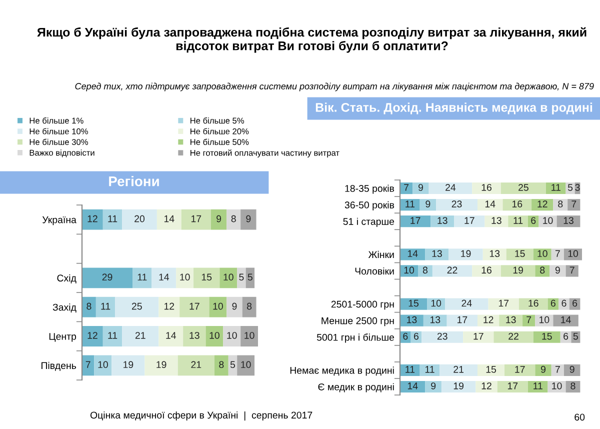 The height and width of the screenshot is (429, 600). What do you see at coordinates (369, 189) in the screenshot?
I see `y-tick-label: 18-35 років` at bounding box center [369, 189].